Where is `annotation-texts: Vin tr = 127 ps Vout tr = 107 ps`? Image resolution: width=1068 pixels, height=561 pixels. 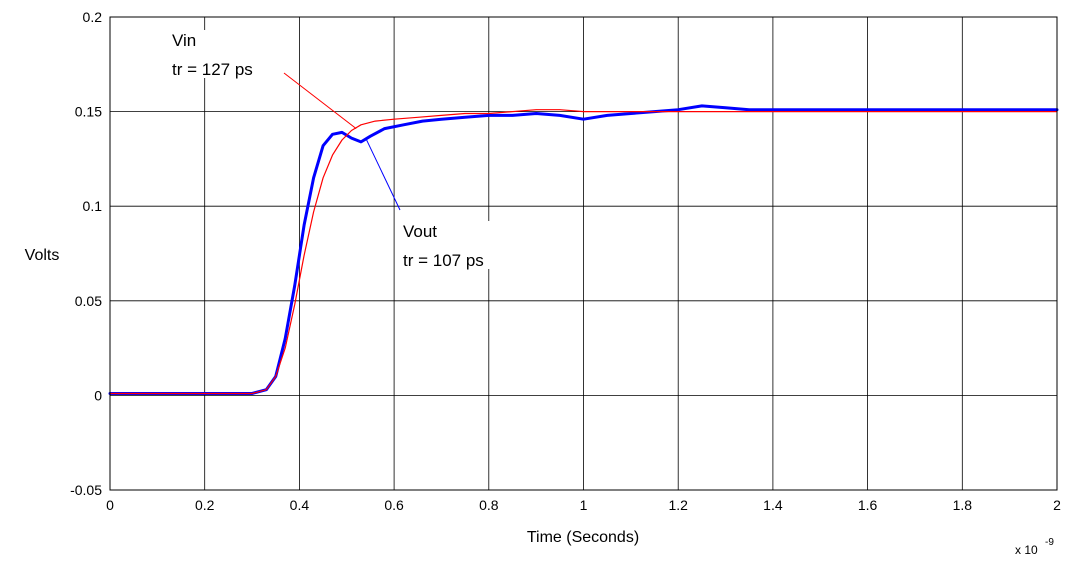 annotation-texts: Vin tr = 127 ps Vout tr = 107 ps is located at coordinates (339, 150).